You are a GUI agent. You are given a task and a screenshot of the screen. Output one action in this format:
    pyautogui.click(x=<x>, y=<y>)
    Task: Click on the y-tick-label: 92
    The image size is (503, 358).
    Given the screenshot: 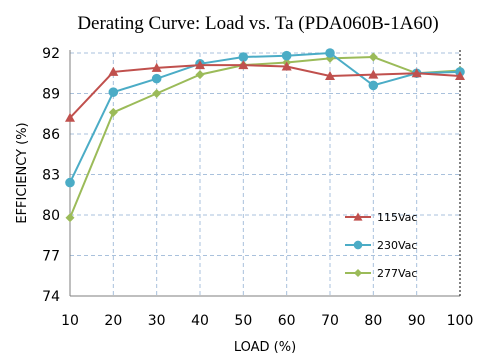 What is the action you would take?
    pyautogui.click(x=51, y=54)
    